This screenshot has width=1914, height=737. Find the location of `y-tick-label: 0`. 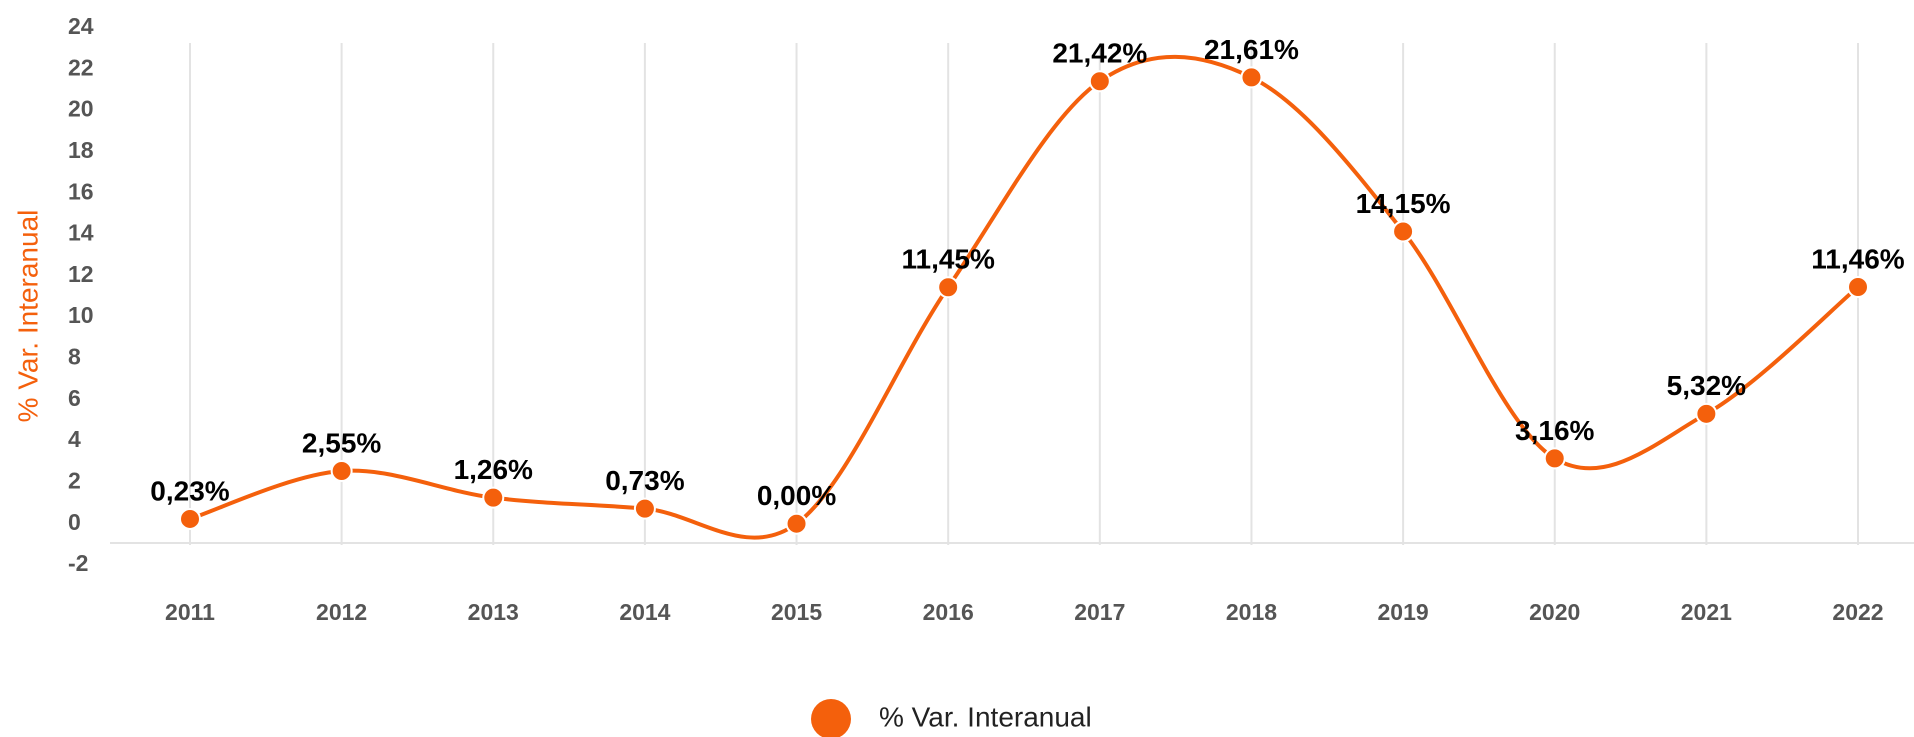

y-tick-label: 0 is located at coordinates (74, 522).